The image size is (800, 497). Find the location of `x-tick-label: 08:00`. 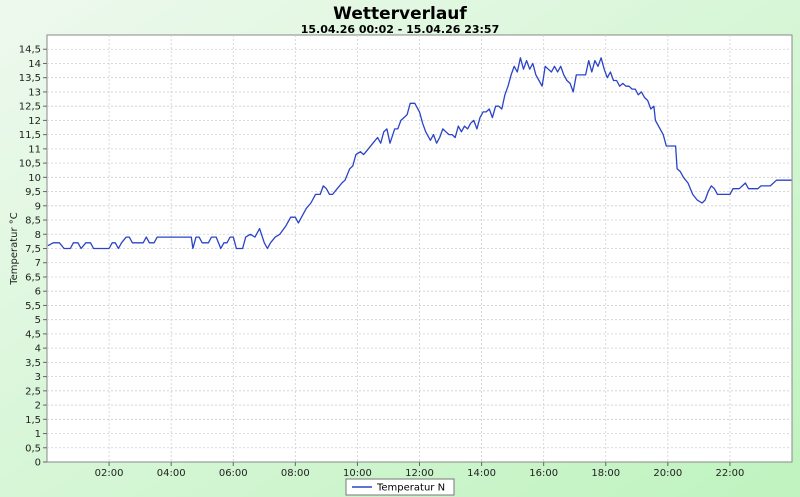

x-tick-label: 08:00 is located at coordinates (295, 473).